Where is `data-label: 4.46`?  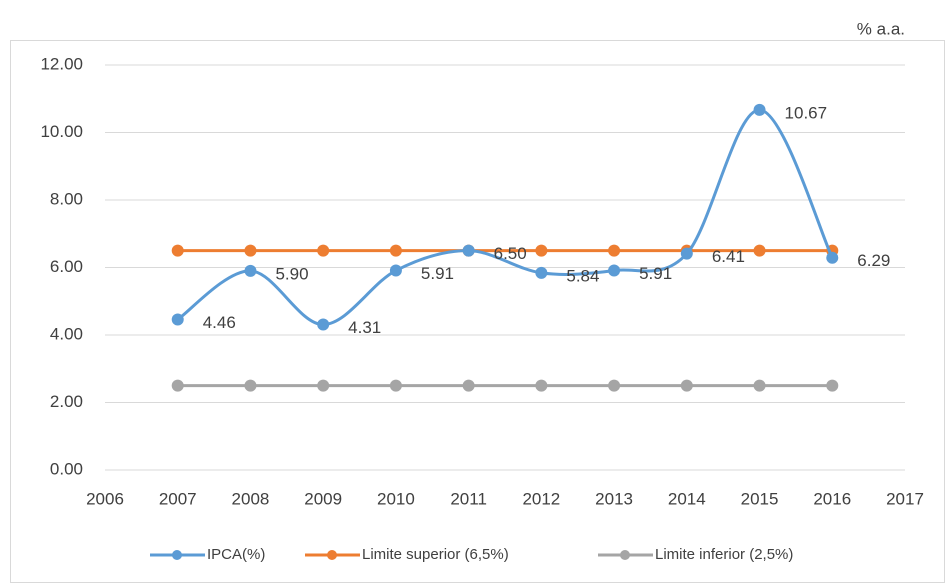 data-label: 4.46 is located at coordinates (219, 322).